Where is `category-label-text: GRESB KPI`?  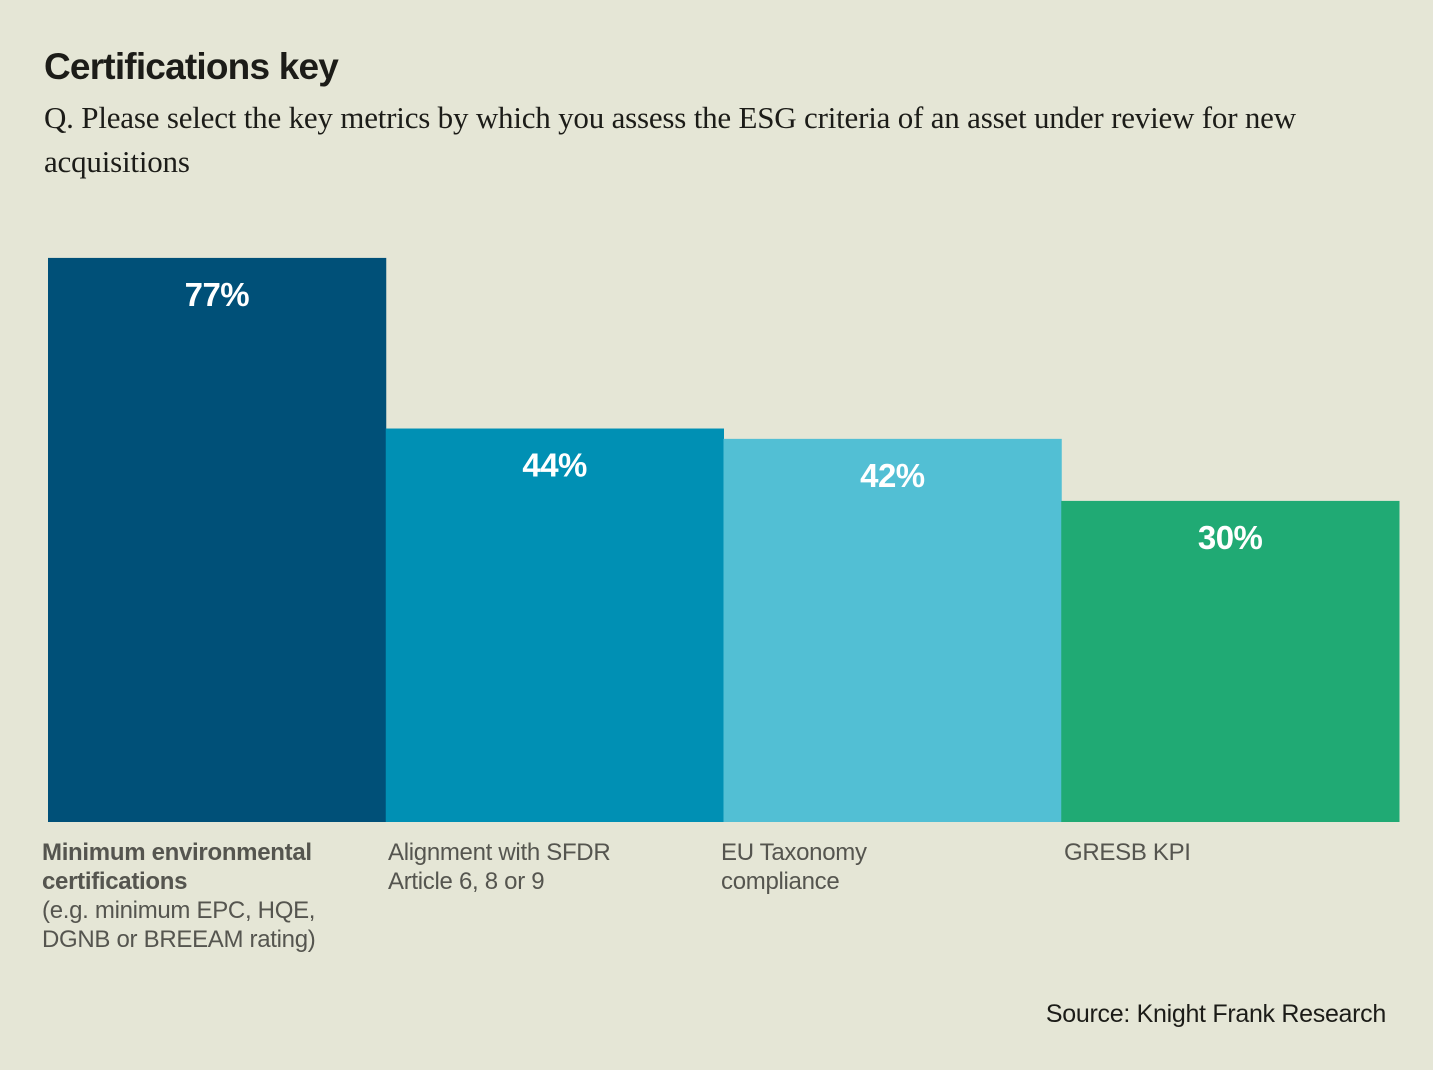 category-label-text: GRESB KPI is located at coordinates (1127, 852).